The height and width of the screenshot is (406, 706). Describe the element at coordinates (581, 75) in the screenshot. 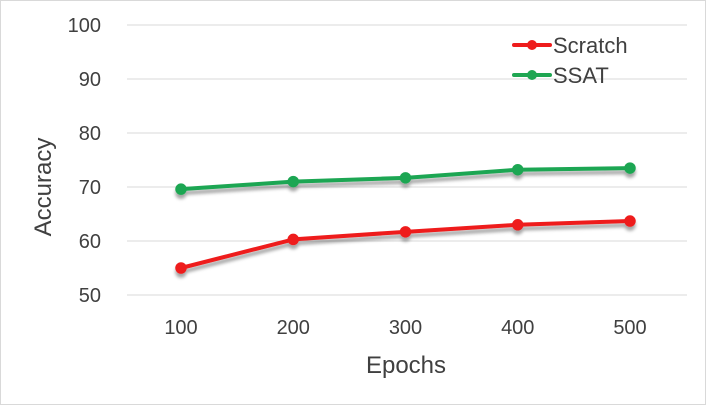

I see `legend-label: SSAT` at that location.